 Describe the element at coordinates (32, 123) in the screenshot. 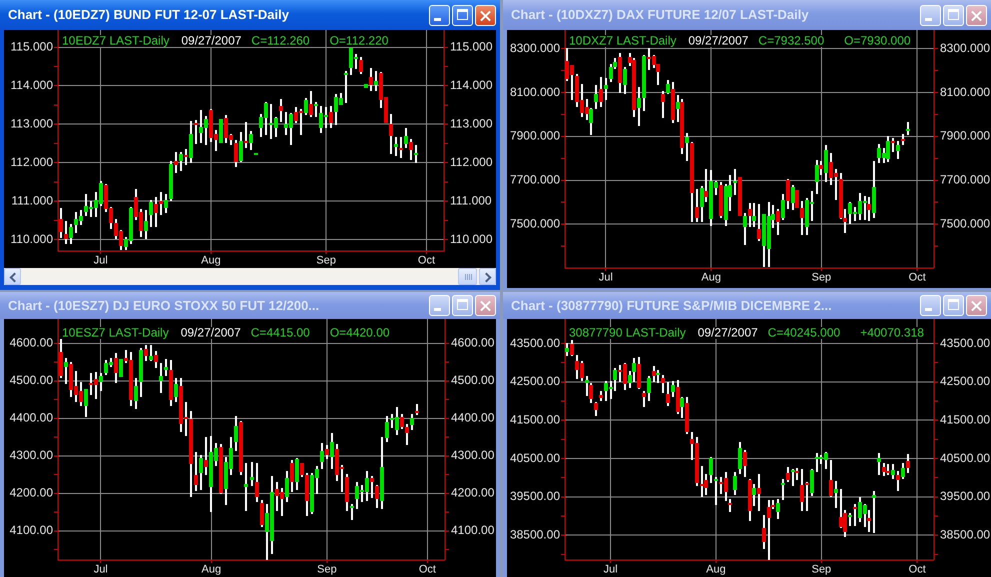

I see `y-tick-label: 113.000` at that location.